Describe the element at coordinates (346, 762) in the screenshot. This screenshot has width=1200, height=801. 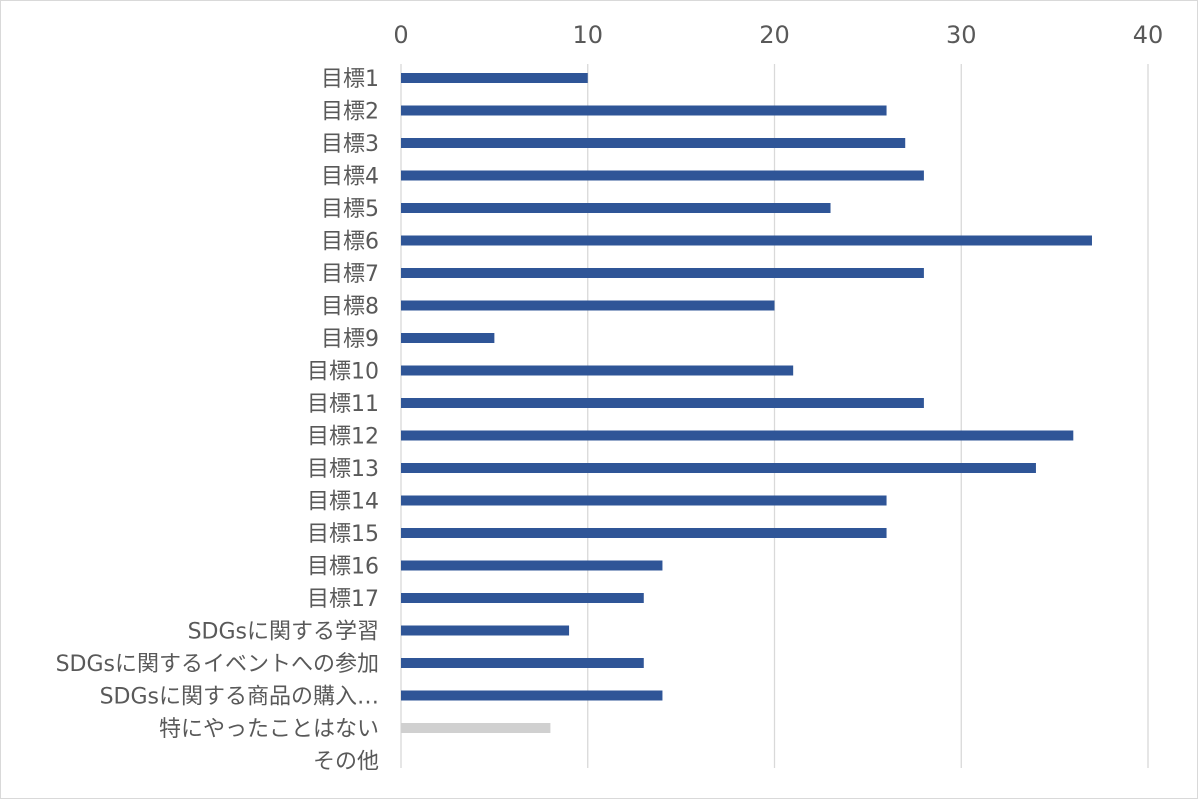
I see `category-label: その他` at that location.